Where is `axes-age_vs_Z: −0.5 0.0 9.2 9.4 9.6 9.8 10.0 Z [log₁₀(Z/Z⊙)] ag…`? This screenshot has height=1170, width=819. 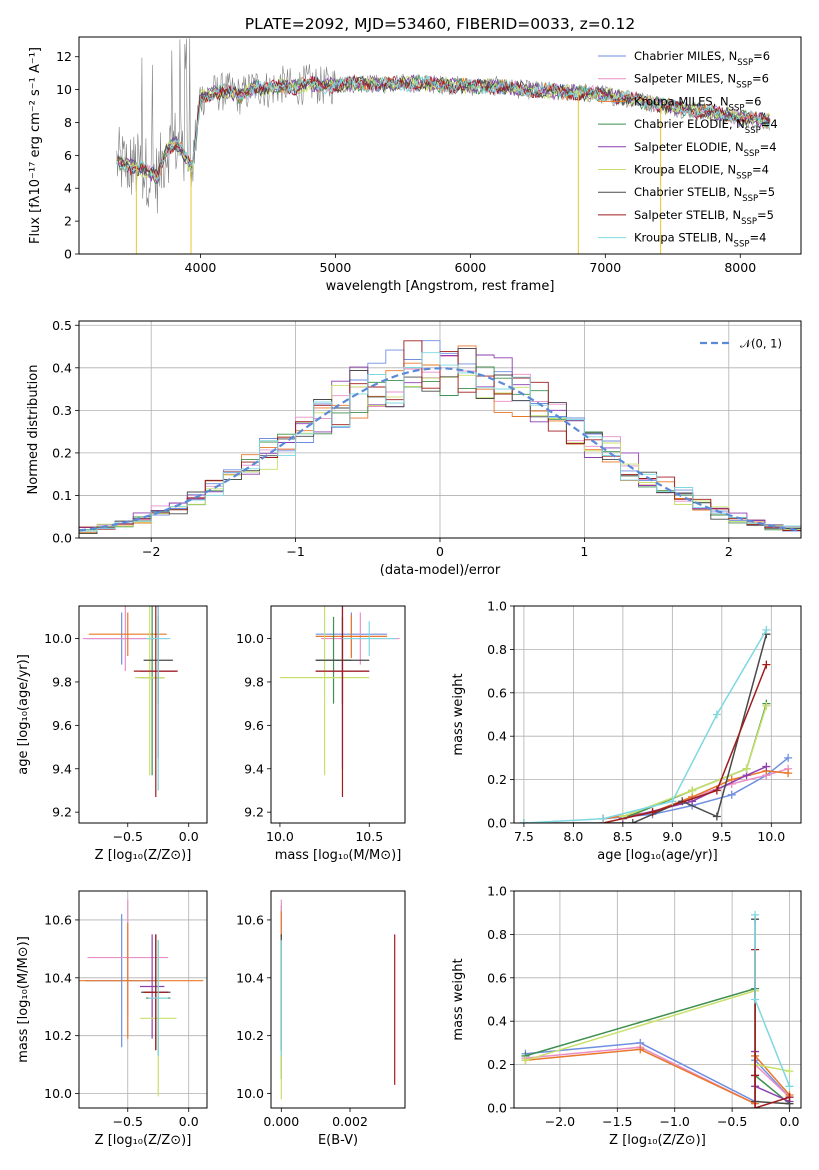
axes-age_vs_Z: −0.5 0.0 9.2 9.4 9.6 9.8 10.0 Z [log₁₀(Z/Z⊙)] ag… is located at coordinates (112, 734).